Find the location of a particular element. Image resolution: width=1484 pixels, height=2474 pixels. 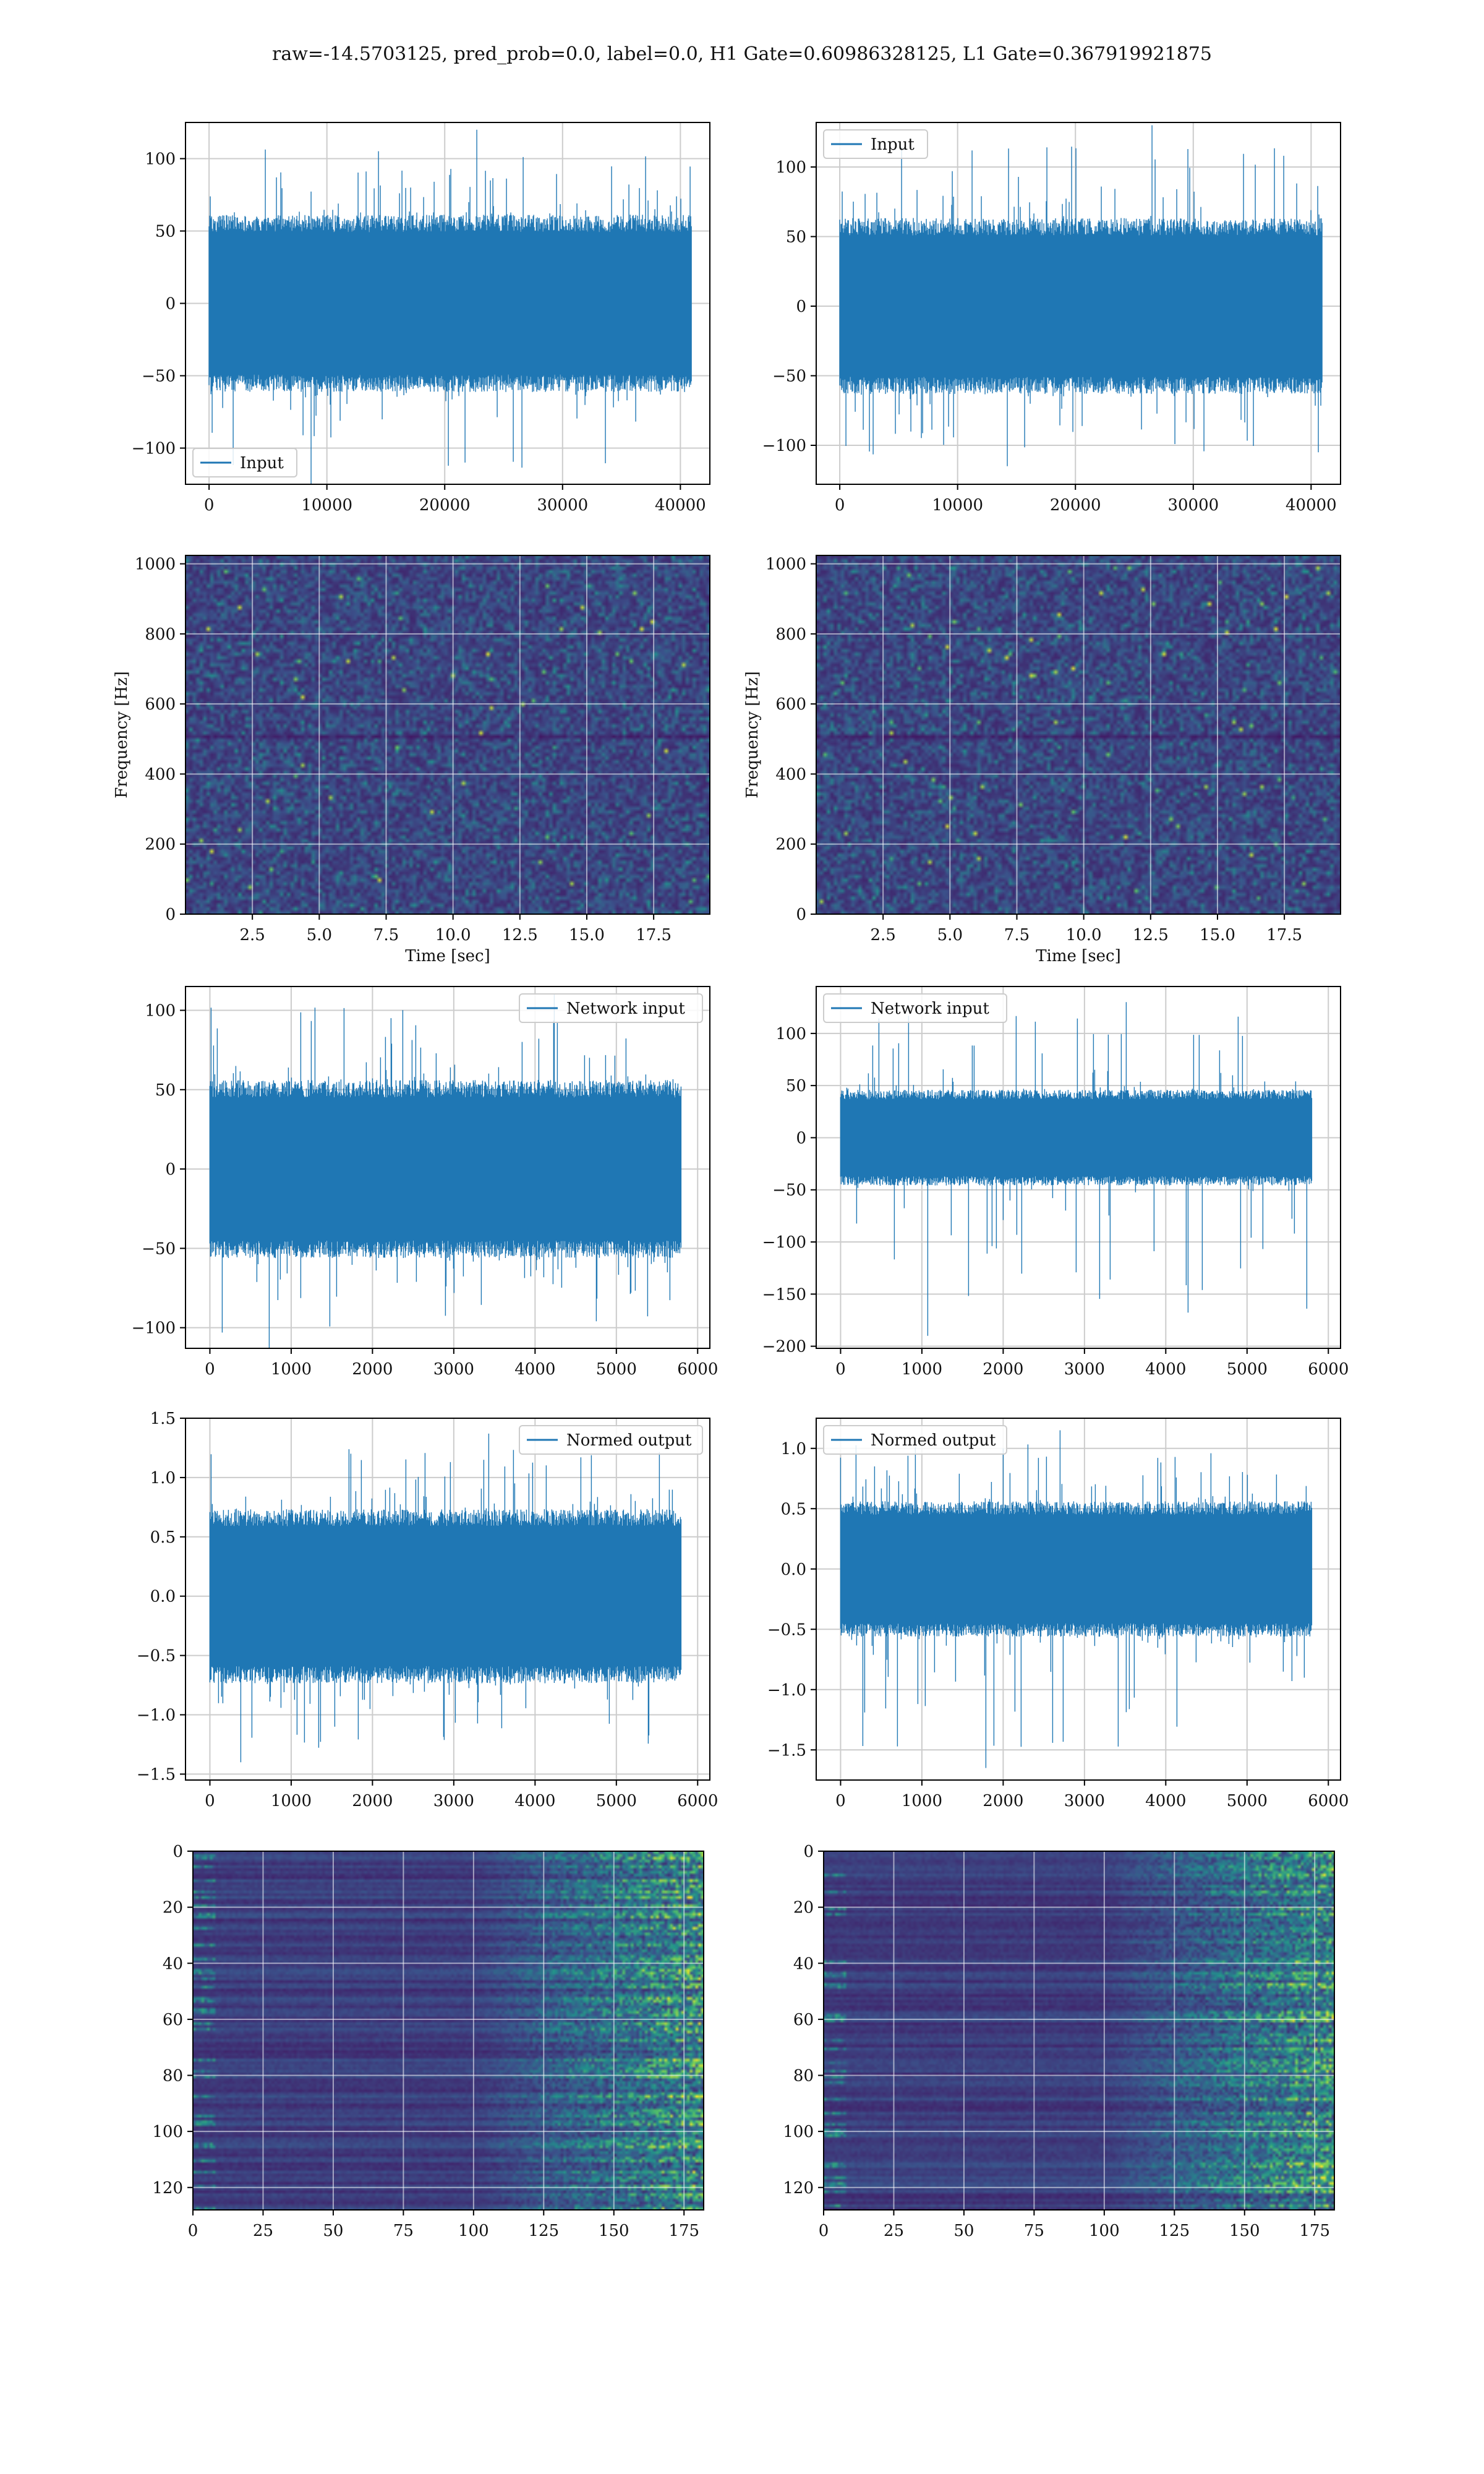

x-tick-label: 17.5 is located at coordinates (654, 935).